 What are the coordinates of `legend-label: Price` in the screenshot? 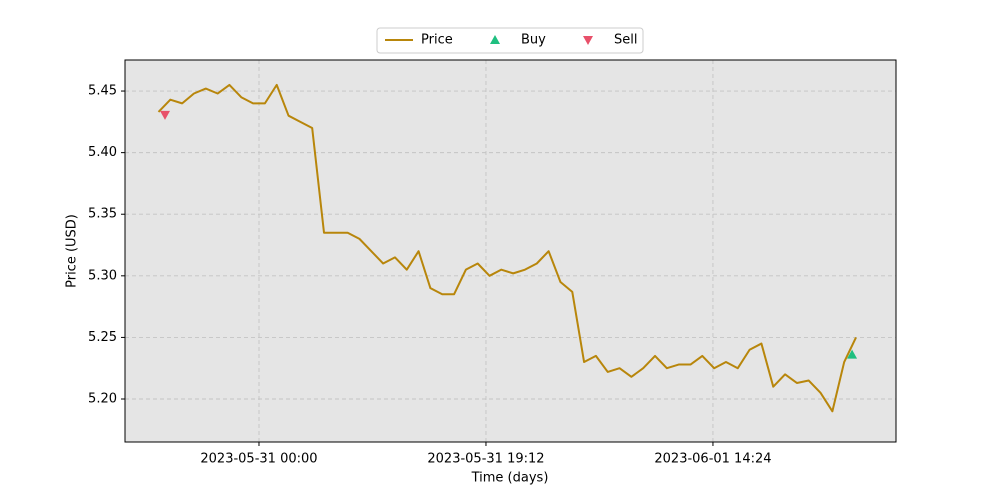 It's located at (437, 40).